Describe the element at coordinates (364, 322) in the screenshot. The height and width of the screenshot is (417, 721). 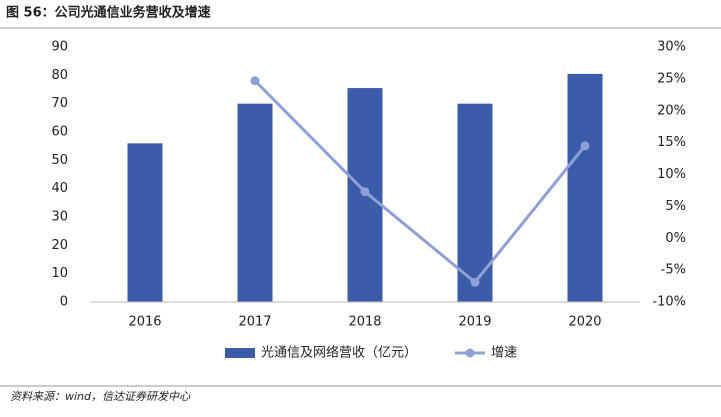
I see `x-tick-label: 2018` at that location.